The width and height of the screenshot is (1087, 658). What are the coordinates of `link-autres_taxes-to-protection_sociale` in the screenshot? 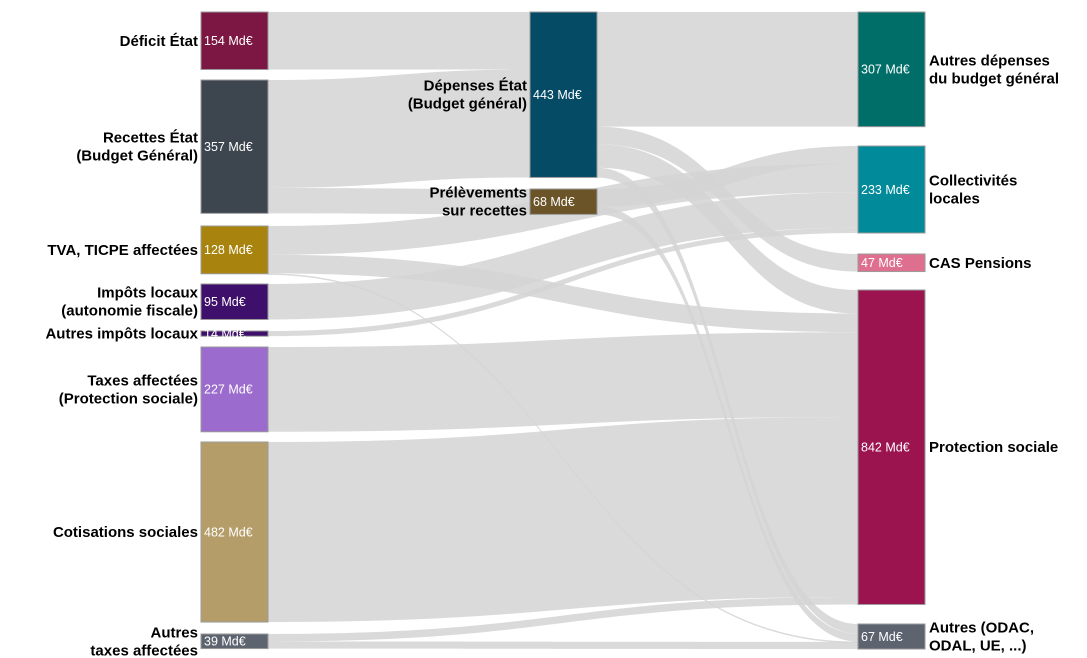 It's located at (563, 619).